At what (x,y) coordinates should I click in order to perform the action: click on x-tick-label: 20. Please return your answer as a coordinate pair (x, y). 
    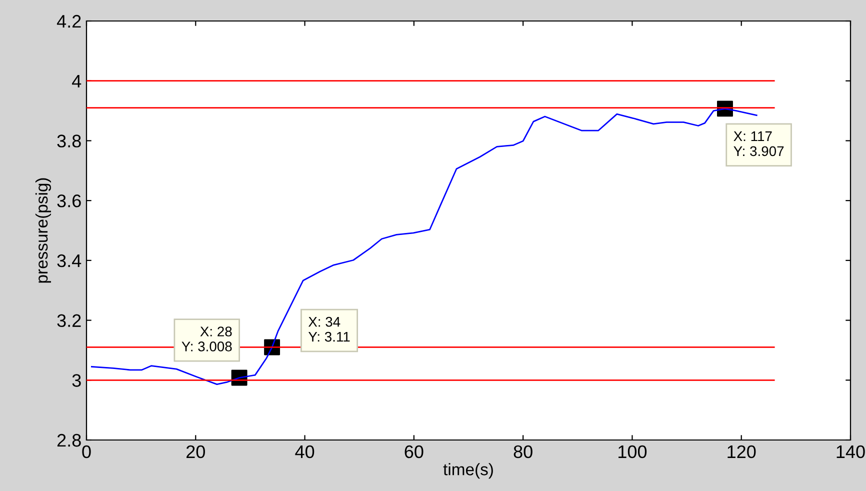
    Looking at the image, I should click on (195, 451).